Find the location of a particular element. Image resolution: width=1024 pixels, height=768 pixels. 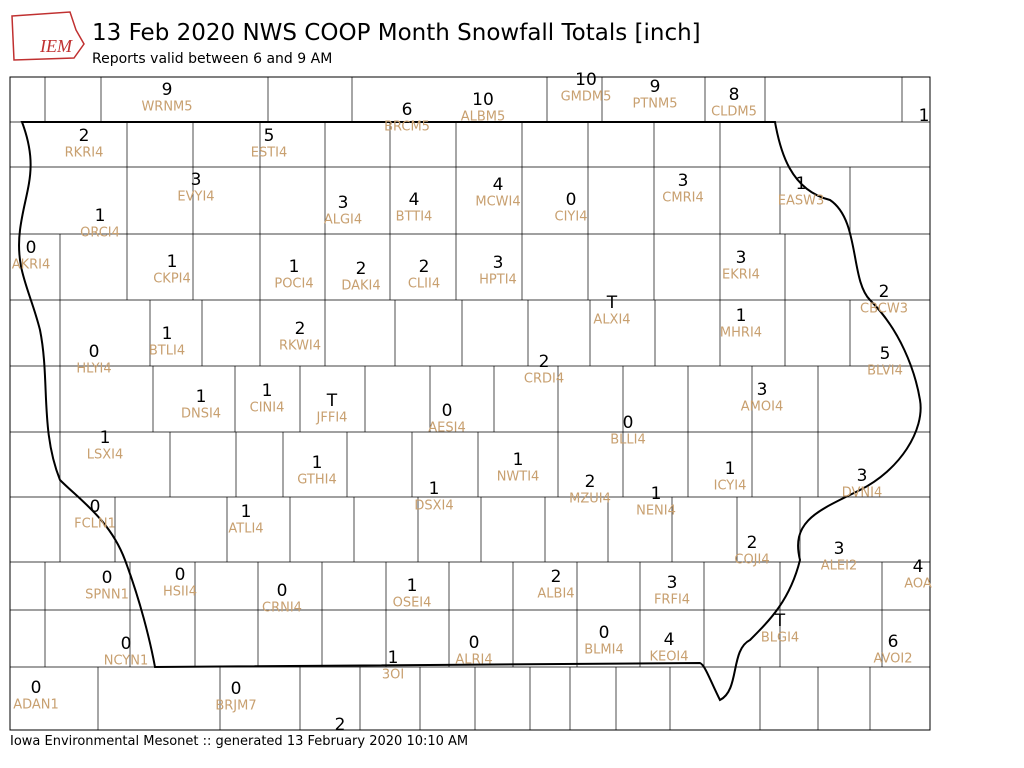

station-id: ALBI4 is located at coordinates (555, 594).